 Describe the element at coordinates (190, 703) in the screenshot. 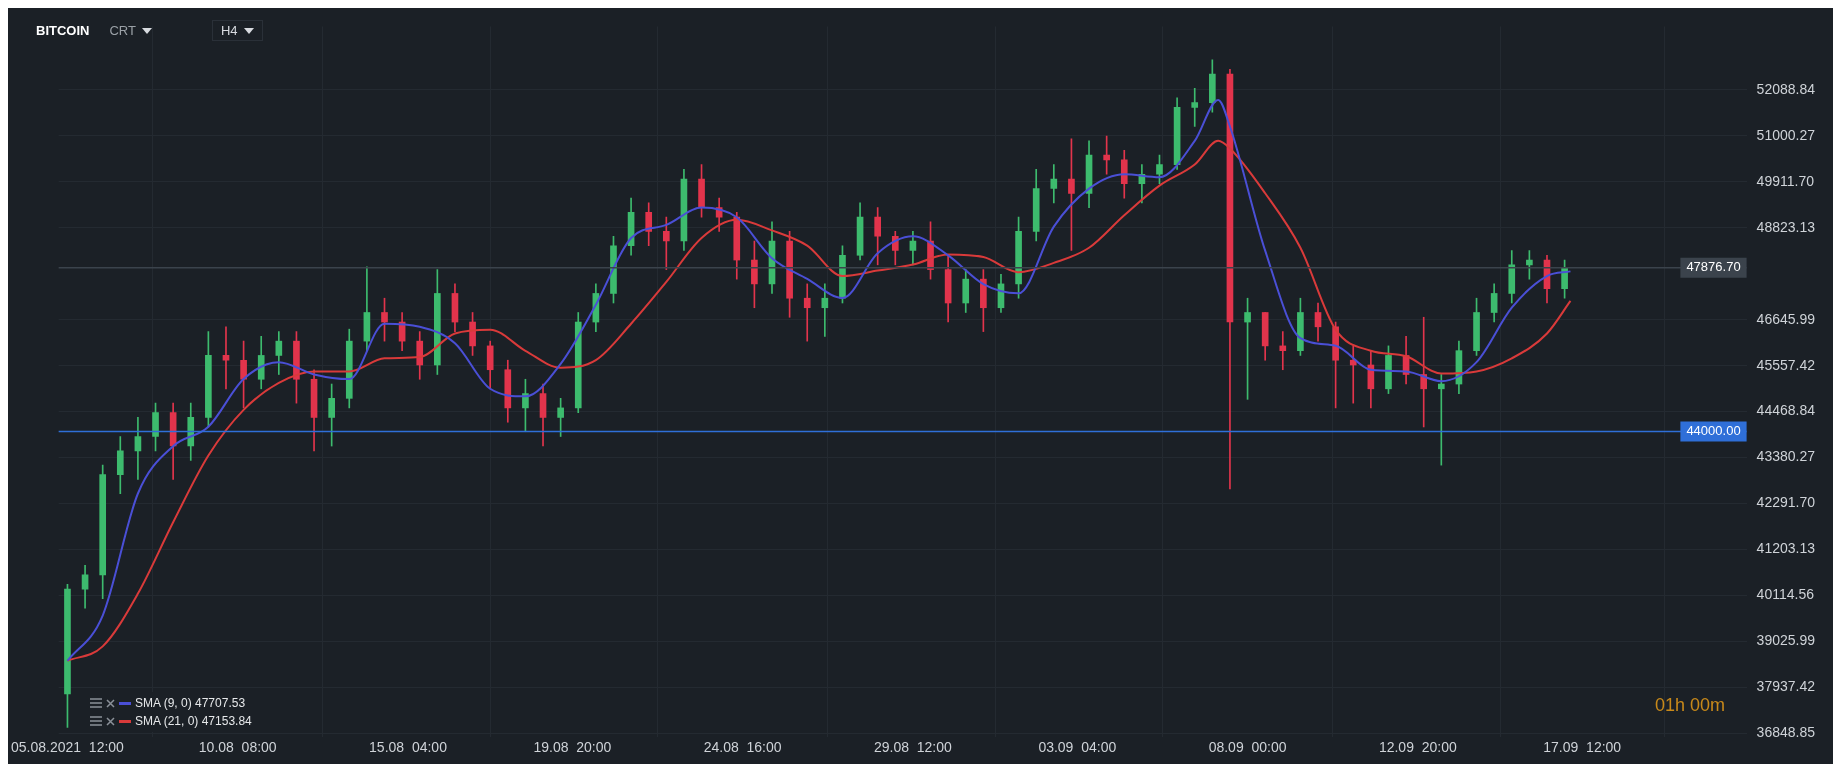

I see `legend-label: SMA (9, 0) 47707.53` at that location.